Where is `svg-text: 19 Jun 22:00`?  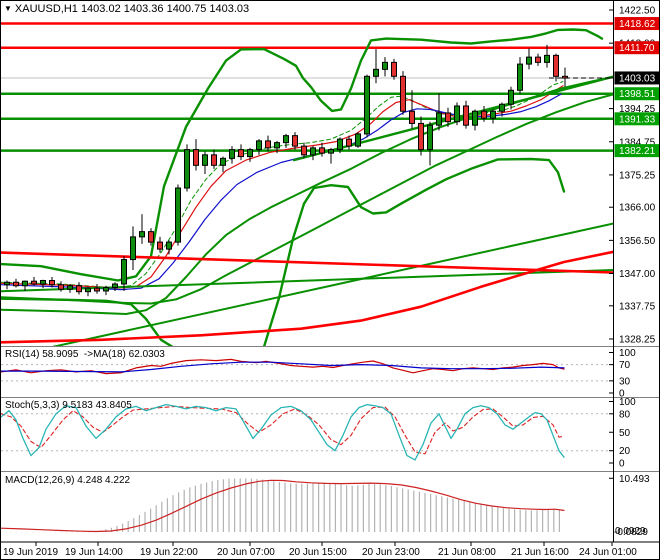 svg-text: 19 Jun 22:00 is located at coordinates (169, 552).